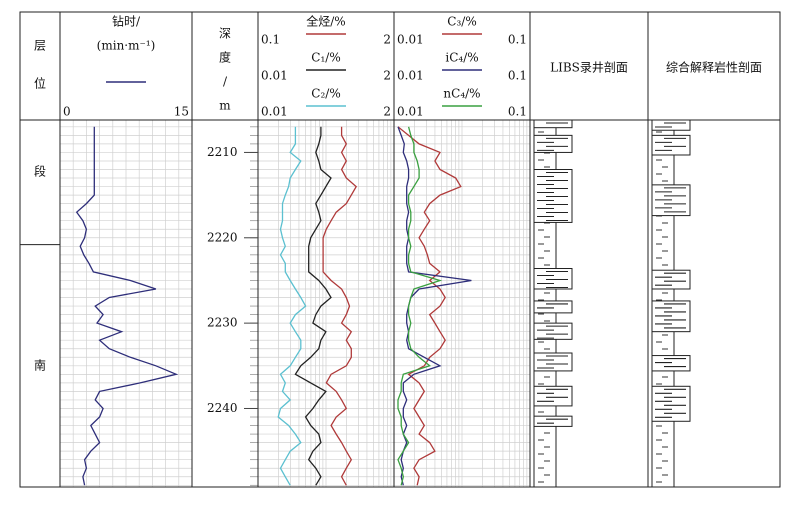 The image size is (800, 508). What do you see at coordinates (461, 94) in the screenshot?
I see `legend-label: nC₄/%` at bounding box center [461, 94].